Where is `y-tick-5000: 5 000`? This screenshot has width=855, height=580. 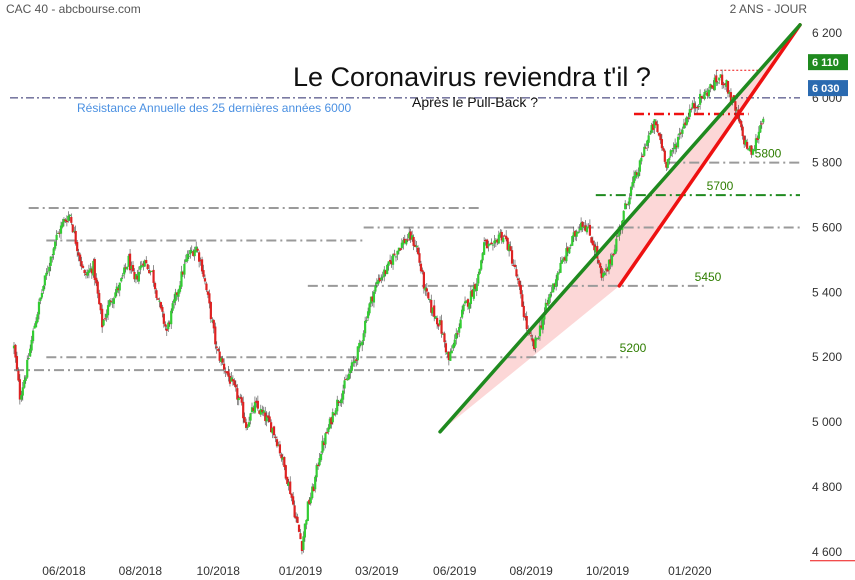
y-tick-5000: 5 000 is located at coordinates (827, 422).